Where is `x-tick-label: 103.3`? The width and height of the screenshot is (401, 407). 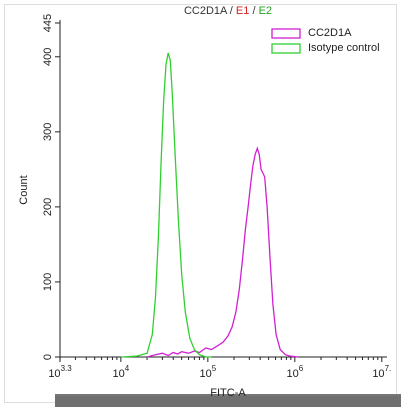 x-tick-label: 103.3 is located at coordinates (60, 372).